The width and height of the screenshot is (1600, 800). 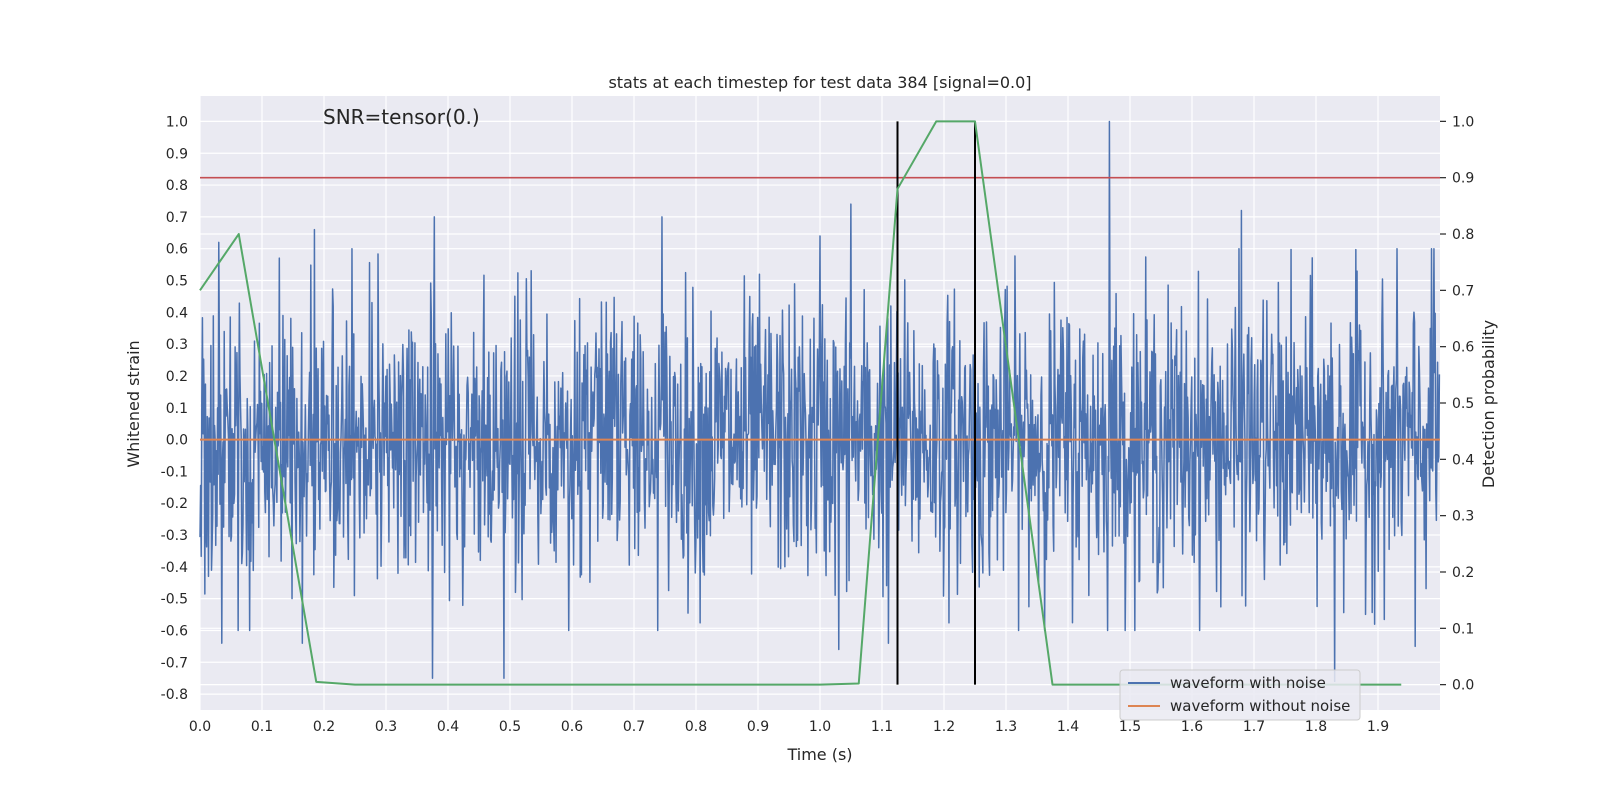 What do you see at coordinates (200, 727) in the screenshot?
I see `x-tick-label: 0.0` at bounding box center [200, 727].